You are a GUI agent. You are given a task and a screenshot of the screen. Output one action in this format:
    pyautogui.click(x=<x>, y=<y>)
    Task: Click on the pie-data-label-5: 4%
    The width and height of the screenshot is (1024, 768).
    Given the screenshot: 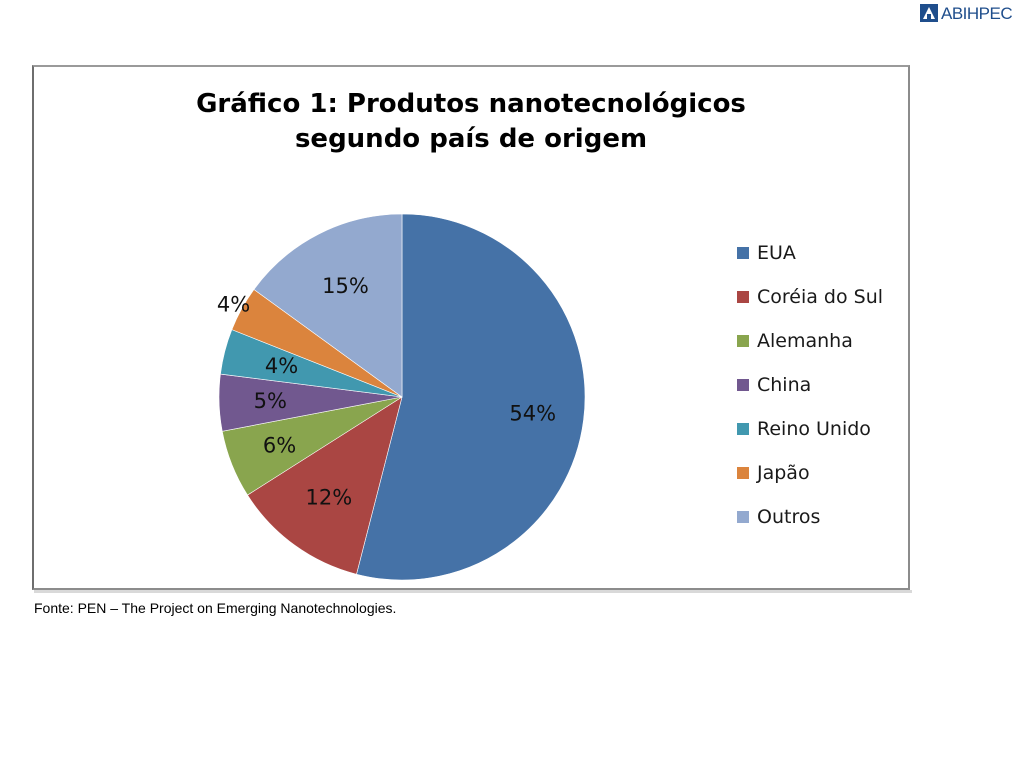 What is the action you would take?
    pyautogui.click(x=233, y=304)
    